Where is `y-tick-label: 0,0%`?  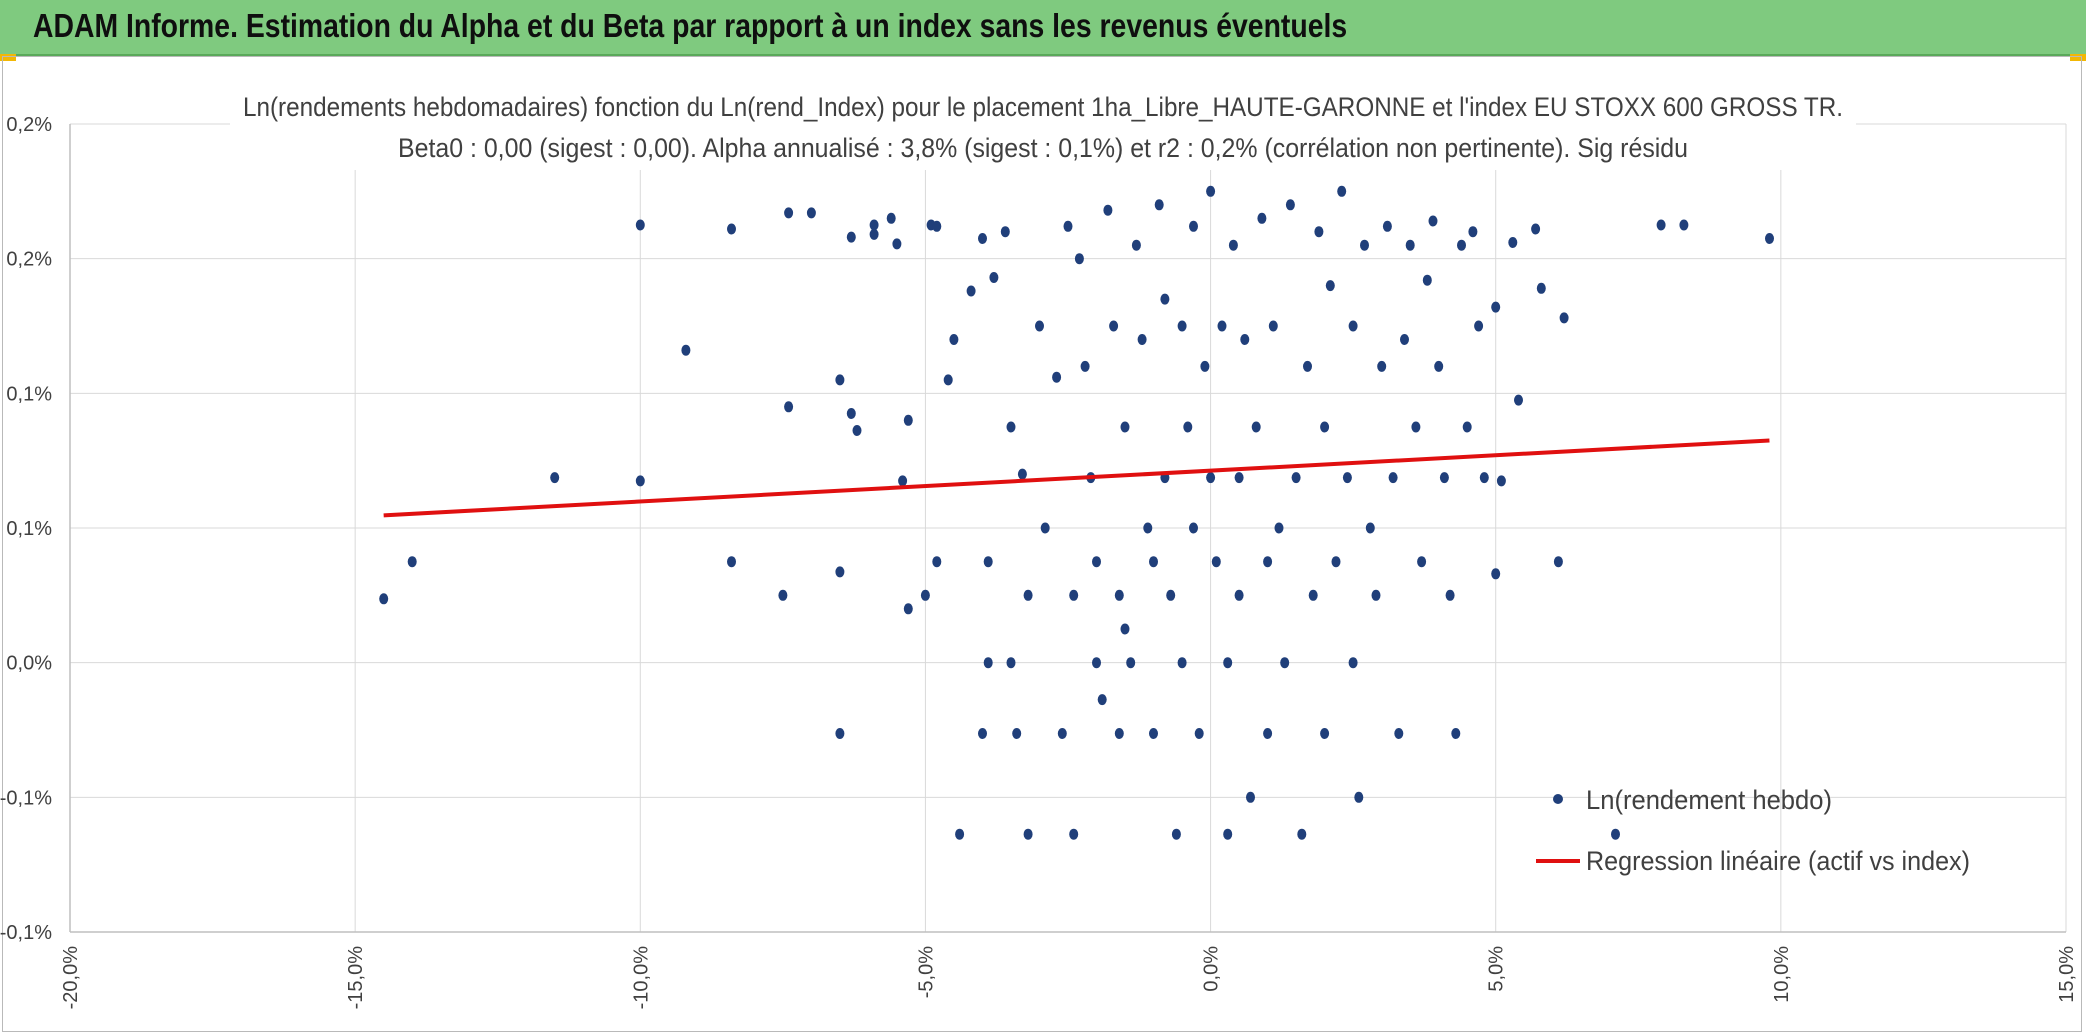 y-tick-label: 0,0% is located at coordinates (29, 664).